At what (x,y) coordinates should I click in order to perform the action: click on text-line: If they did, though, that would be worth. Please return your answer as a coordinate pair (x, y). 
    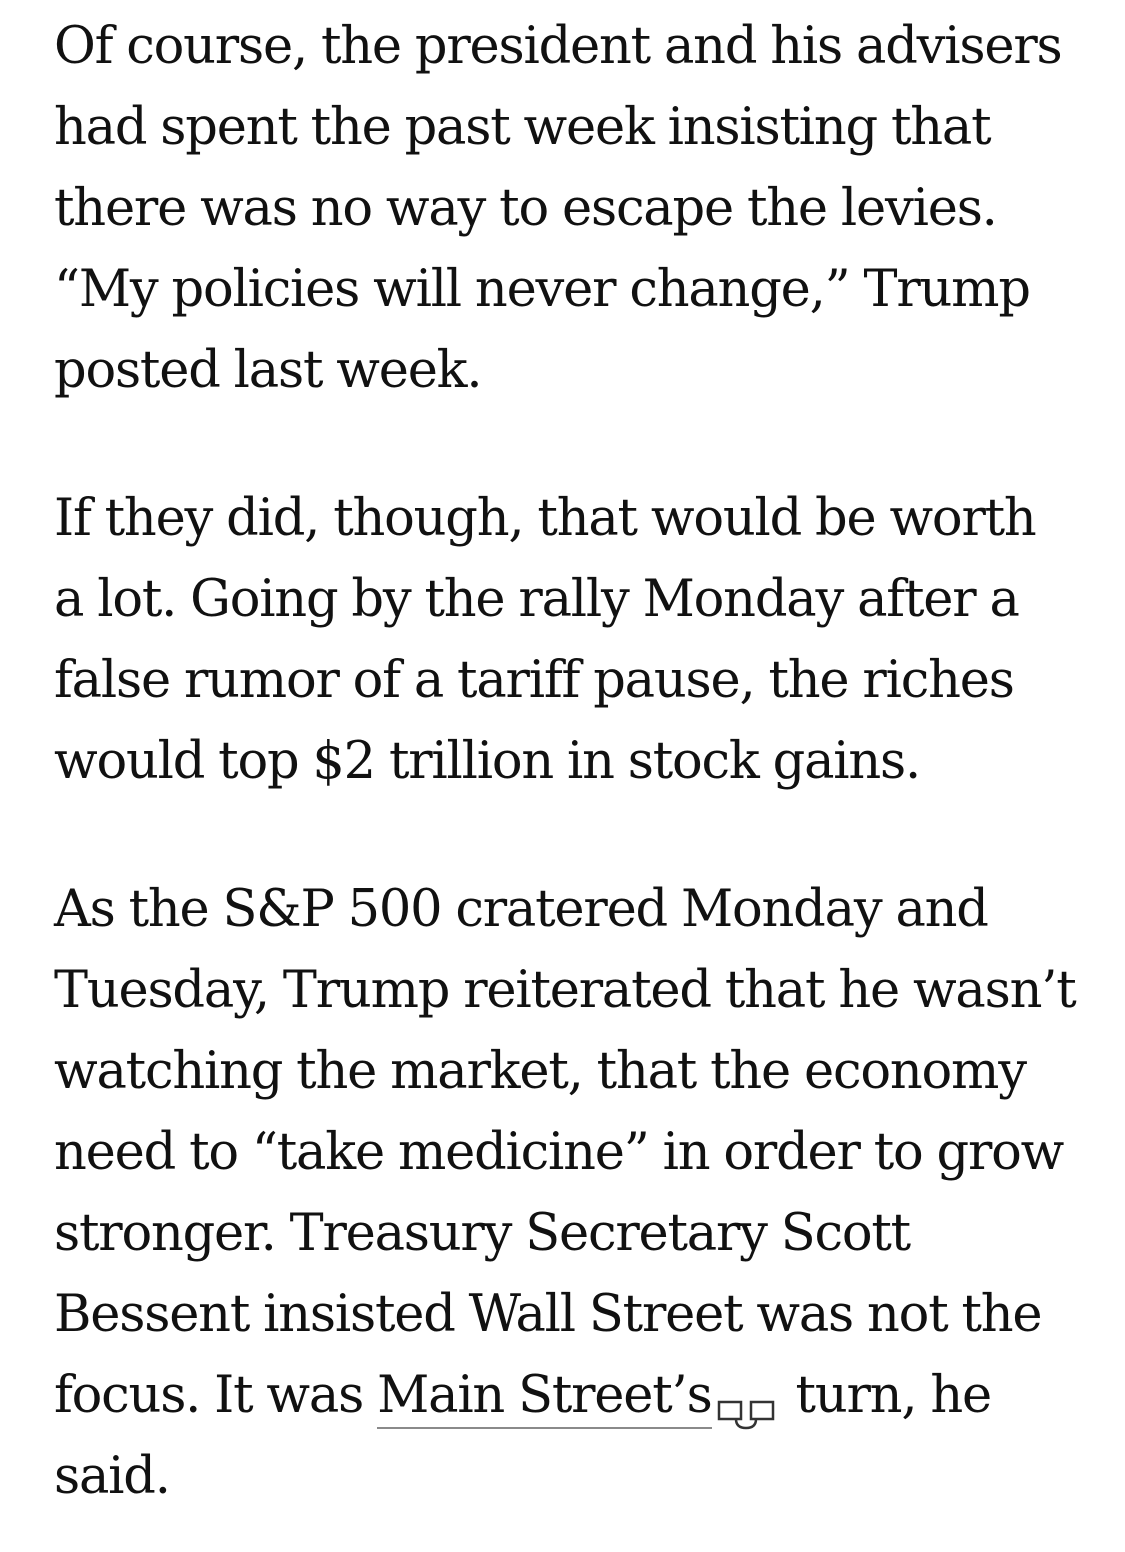
    Looking at the image, I should click on (545, 518).